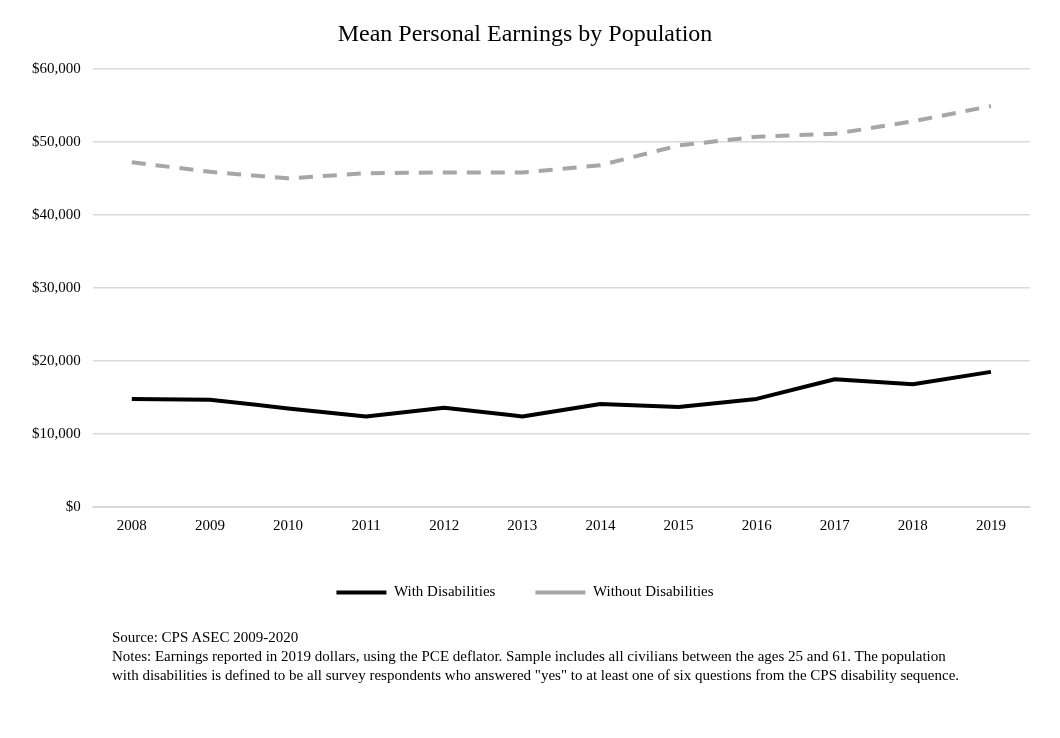 The width and height of the screenshot is (1060, 738). Describe the element at coordinates (56, 432) in the screenshot. I see `y-tick-label: $10,000` at that location.